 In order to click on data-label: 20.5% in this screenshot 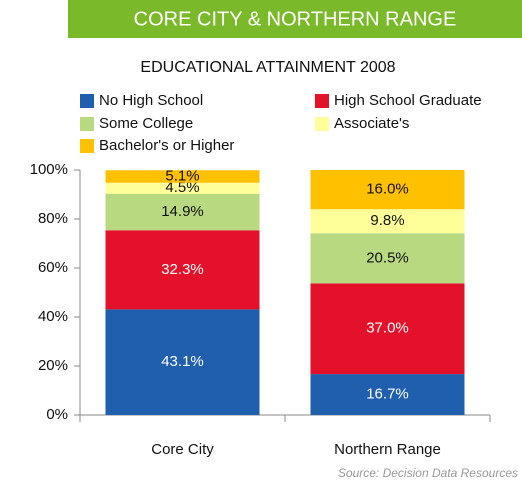, I will do `click(387, 257)`.